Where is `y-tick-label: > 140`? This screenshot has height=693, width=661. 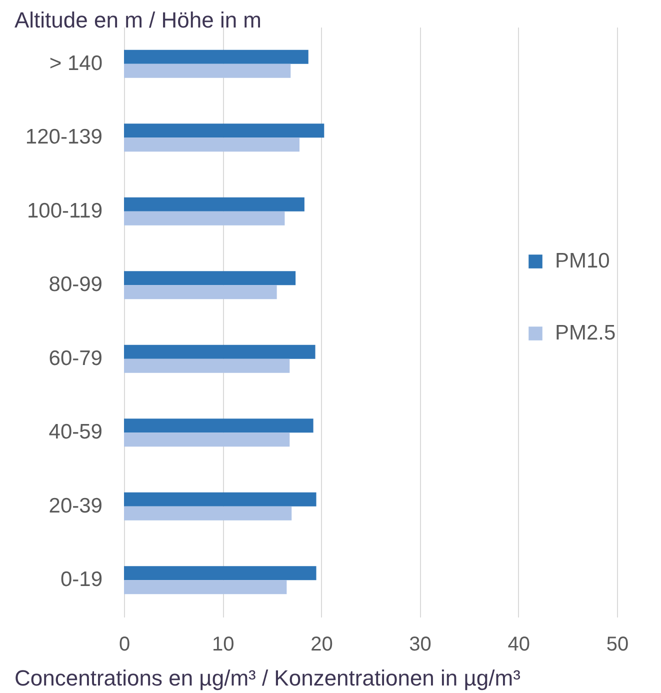 y-tick-label: > 140 is located at coordinates (75, 63).